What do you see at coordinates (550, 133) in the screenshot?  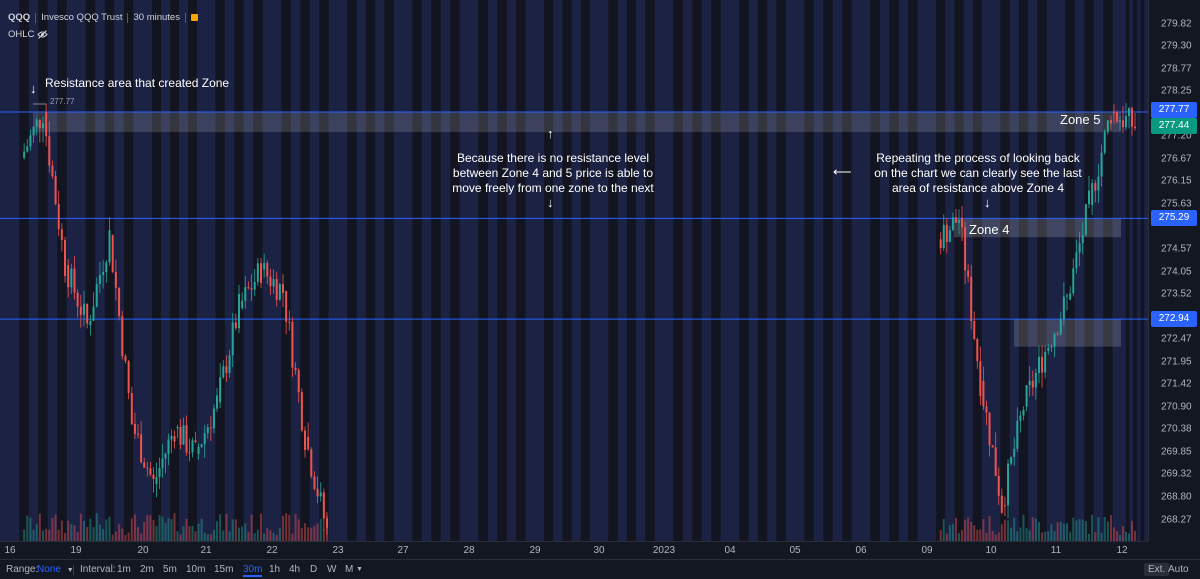 I see `up-arrow-icon: ↑` at bounding box center [550, 133].